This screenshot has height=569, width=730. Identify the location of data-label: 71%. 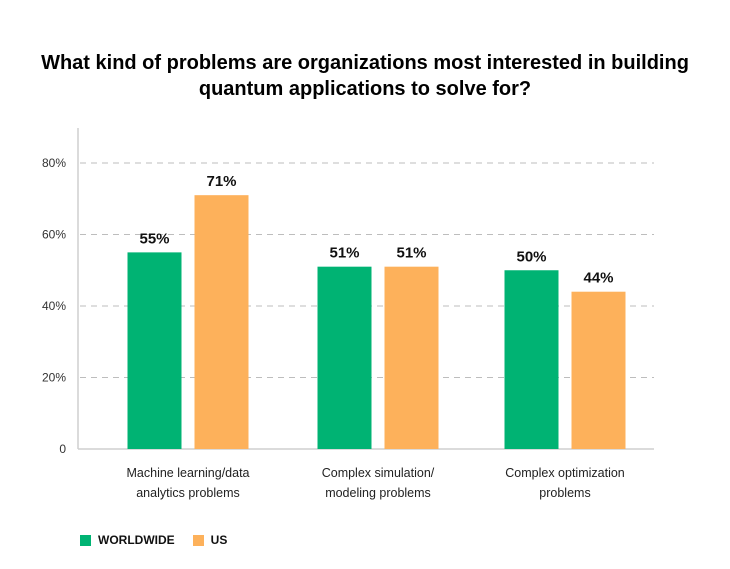
(221, 181).